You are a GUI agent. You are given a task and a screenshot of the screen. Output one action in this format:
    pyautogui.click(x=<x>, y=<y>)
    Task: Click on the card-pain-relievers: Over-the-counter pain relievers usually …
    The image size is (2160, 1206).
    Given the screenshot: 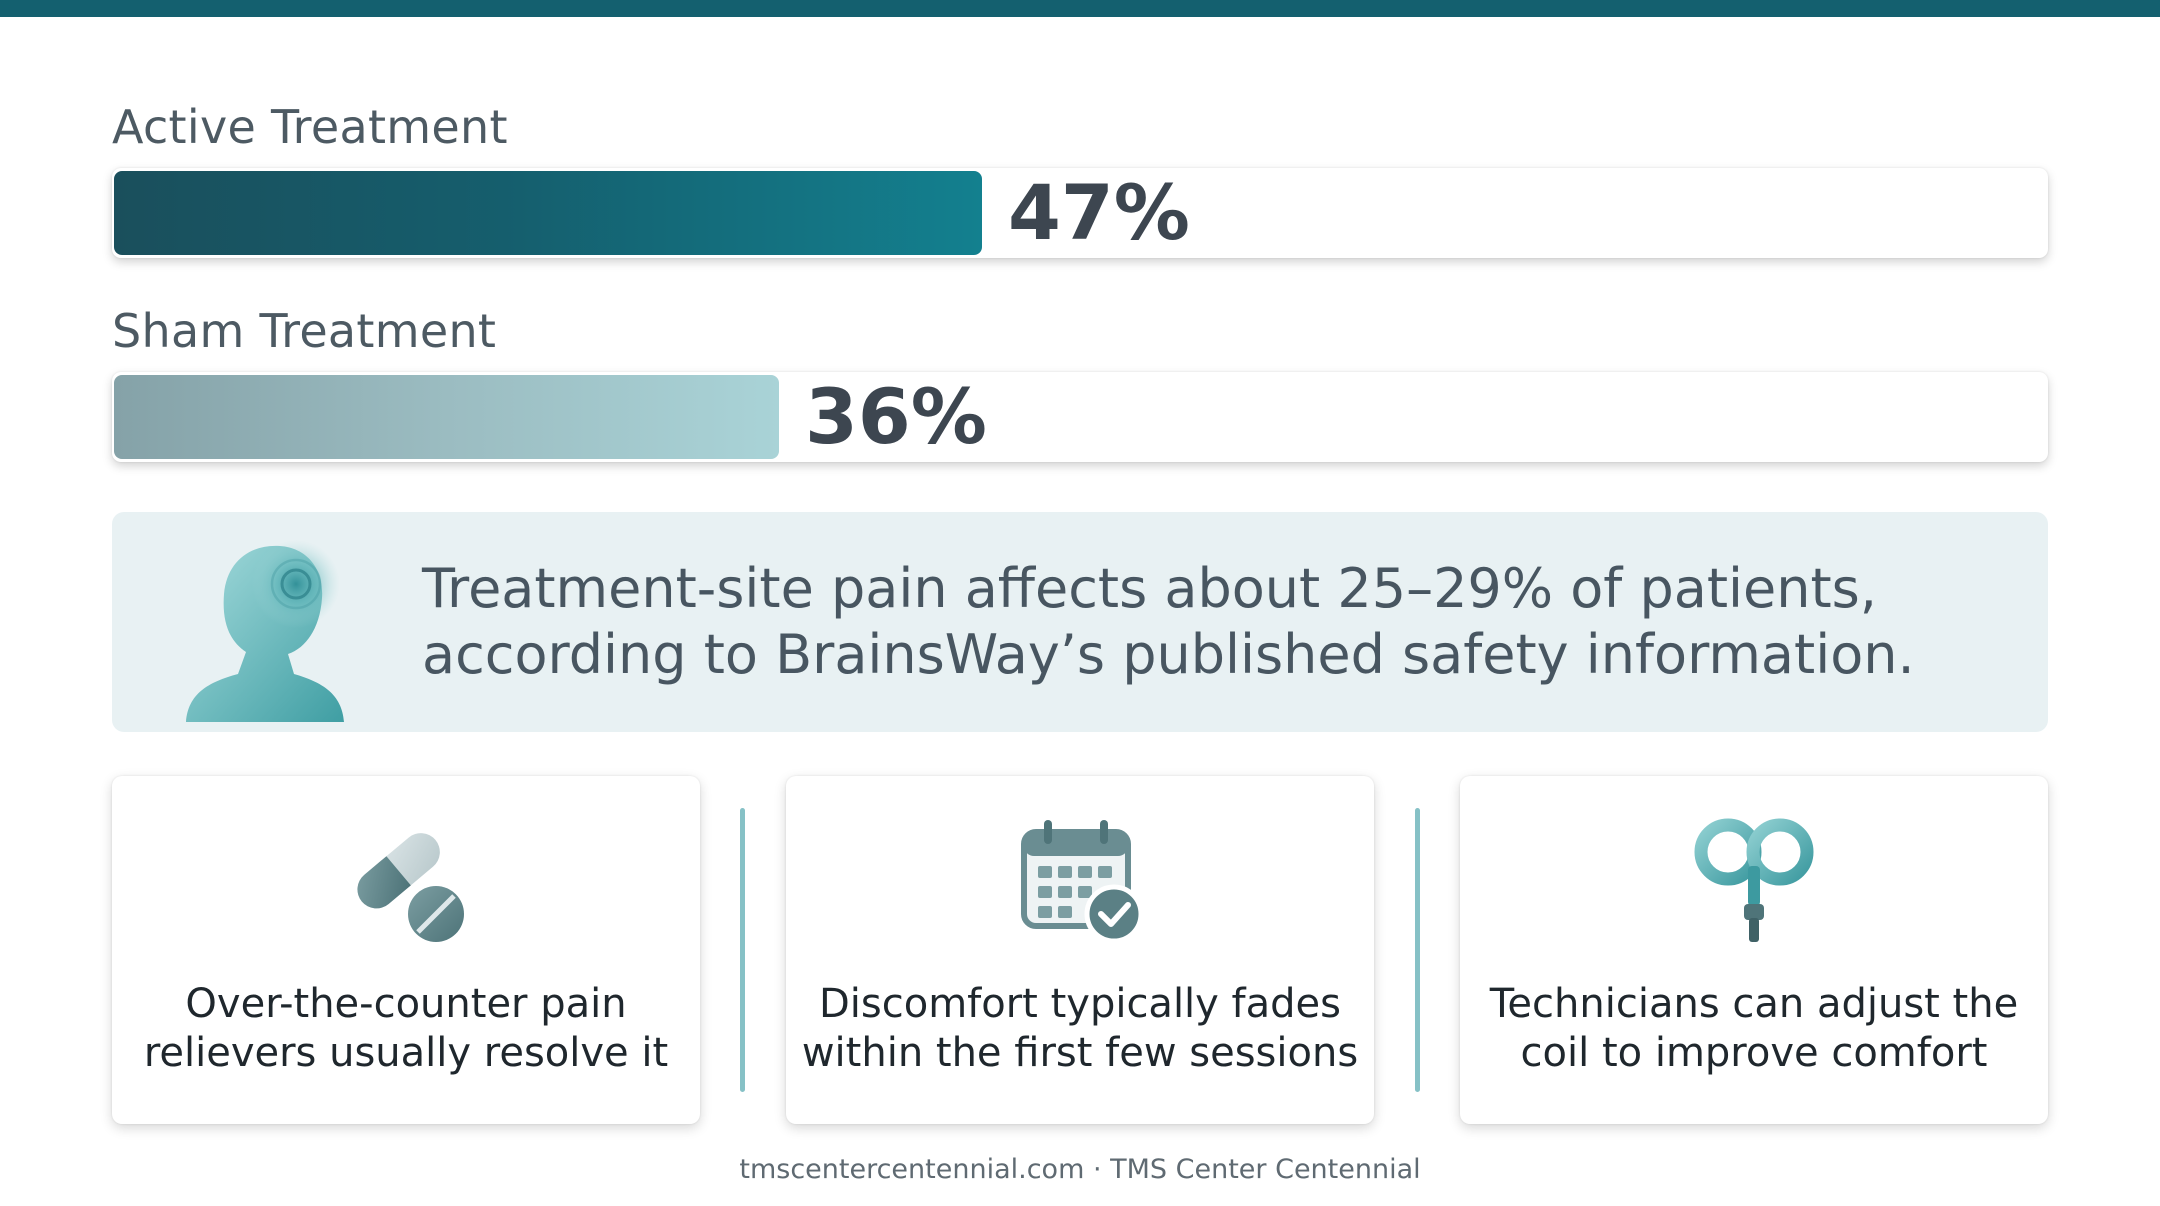 What is the action you would take?
    pyautogui.click(x=406, y=950)
    